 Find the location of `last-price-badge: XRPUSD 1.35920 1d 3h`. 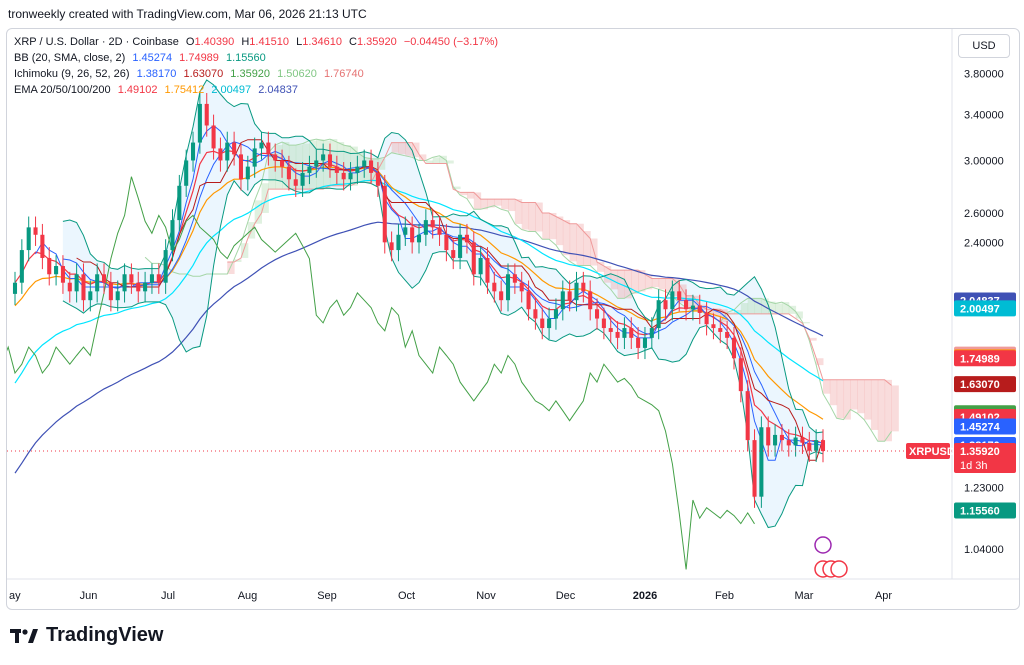

last-price-badge: XRPUSD 1.35920 1d 3h is located at coordinates (961, 457).